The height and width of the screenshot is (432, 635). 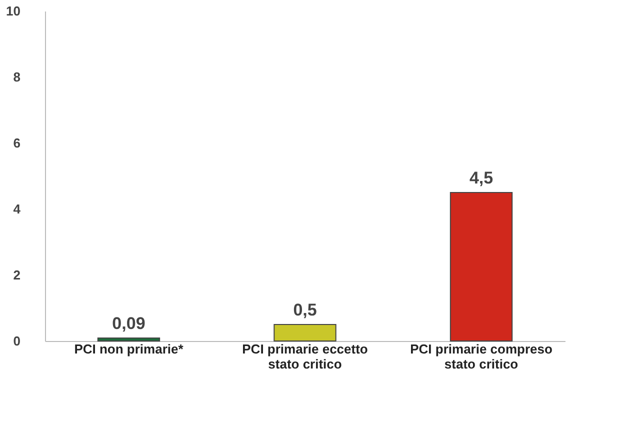 I want to click on data-label: 0,09, so click(x=129, y=324).